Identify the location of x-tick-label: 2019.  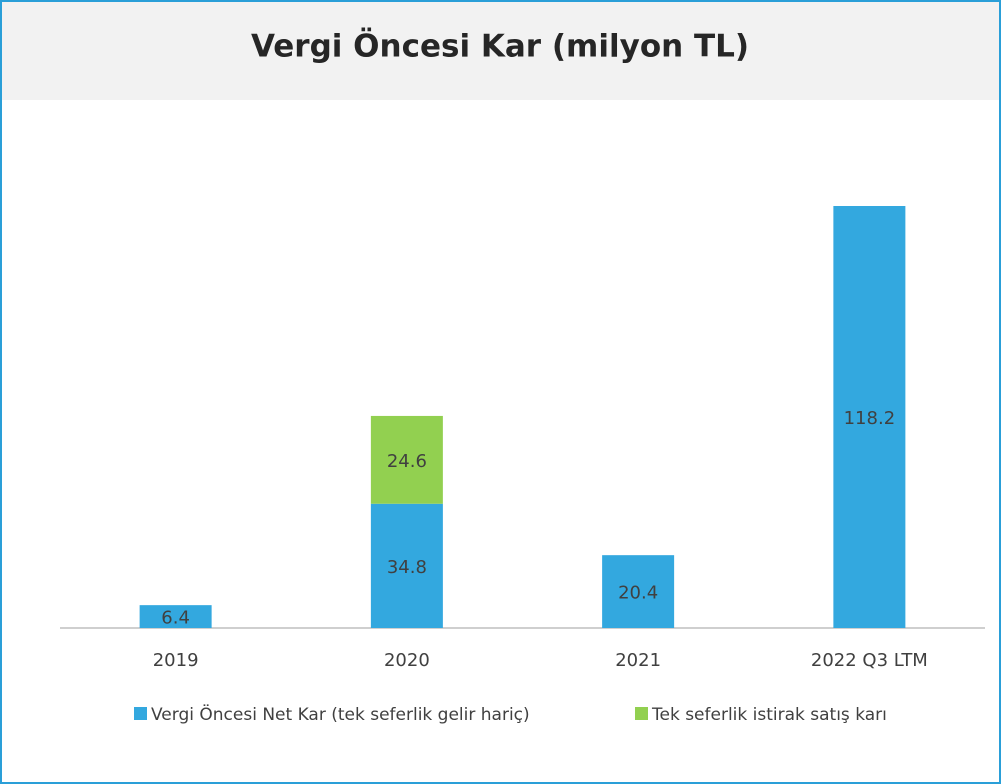
(176, 660).